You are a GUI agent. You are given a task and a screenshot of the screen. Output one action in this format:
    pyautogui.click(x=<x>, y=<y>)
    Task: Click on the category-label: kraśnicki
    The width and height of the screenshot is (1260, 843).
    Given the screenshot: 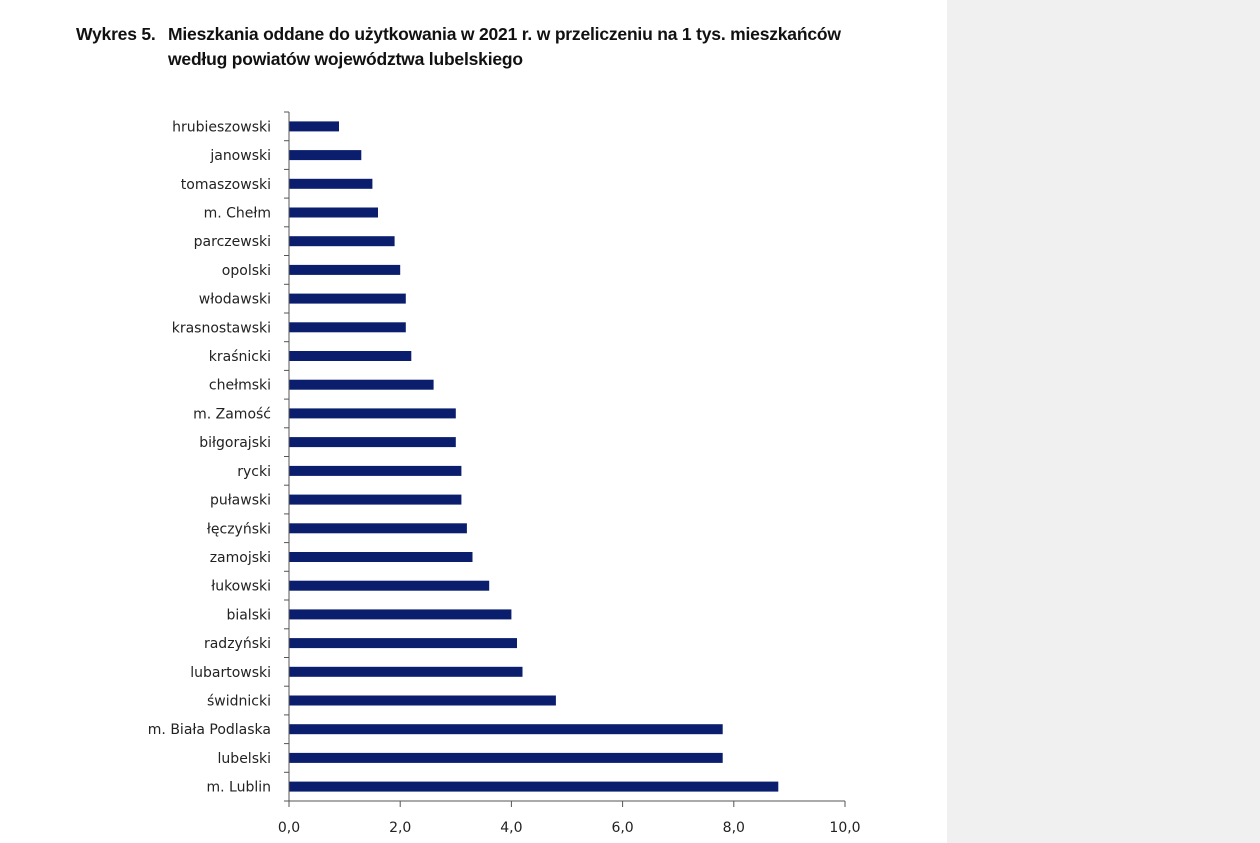 What is the action you would take?
    pyautogui.click(x=240, y=357)
    